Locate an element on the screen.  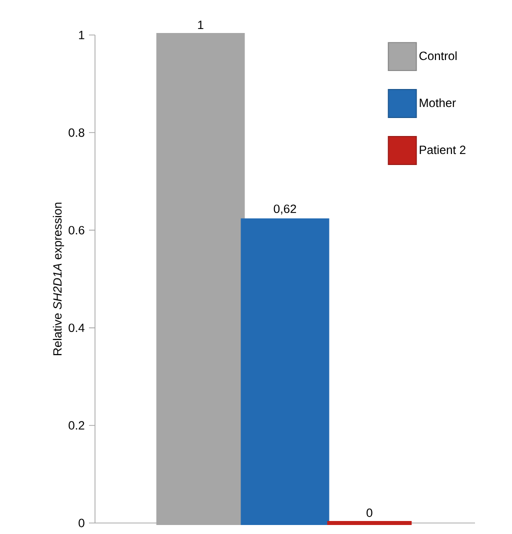
data-label: 0,62 is located at coordinates (285, 209).